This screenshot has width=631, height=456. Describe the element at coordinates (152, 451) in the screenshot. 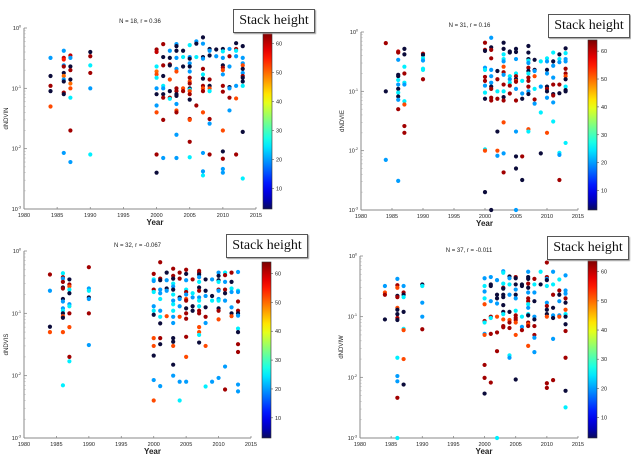

I see `x-axis-label: Year` at that location.